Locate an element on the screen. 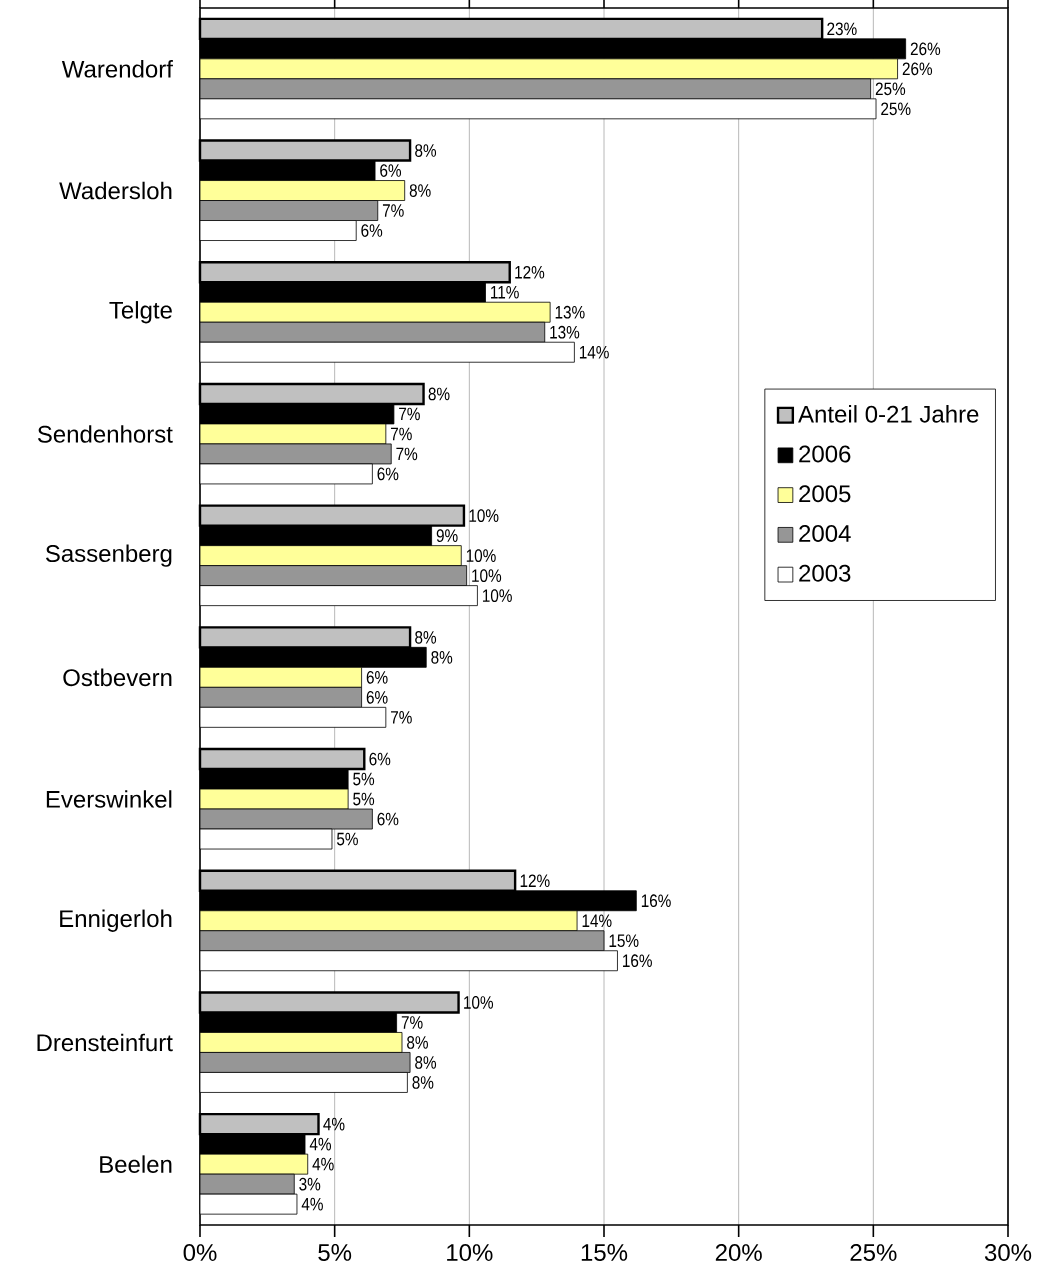  x-tick-label: 15% is located at coordinates (604, 1252).